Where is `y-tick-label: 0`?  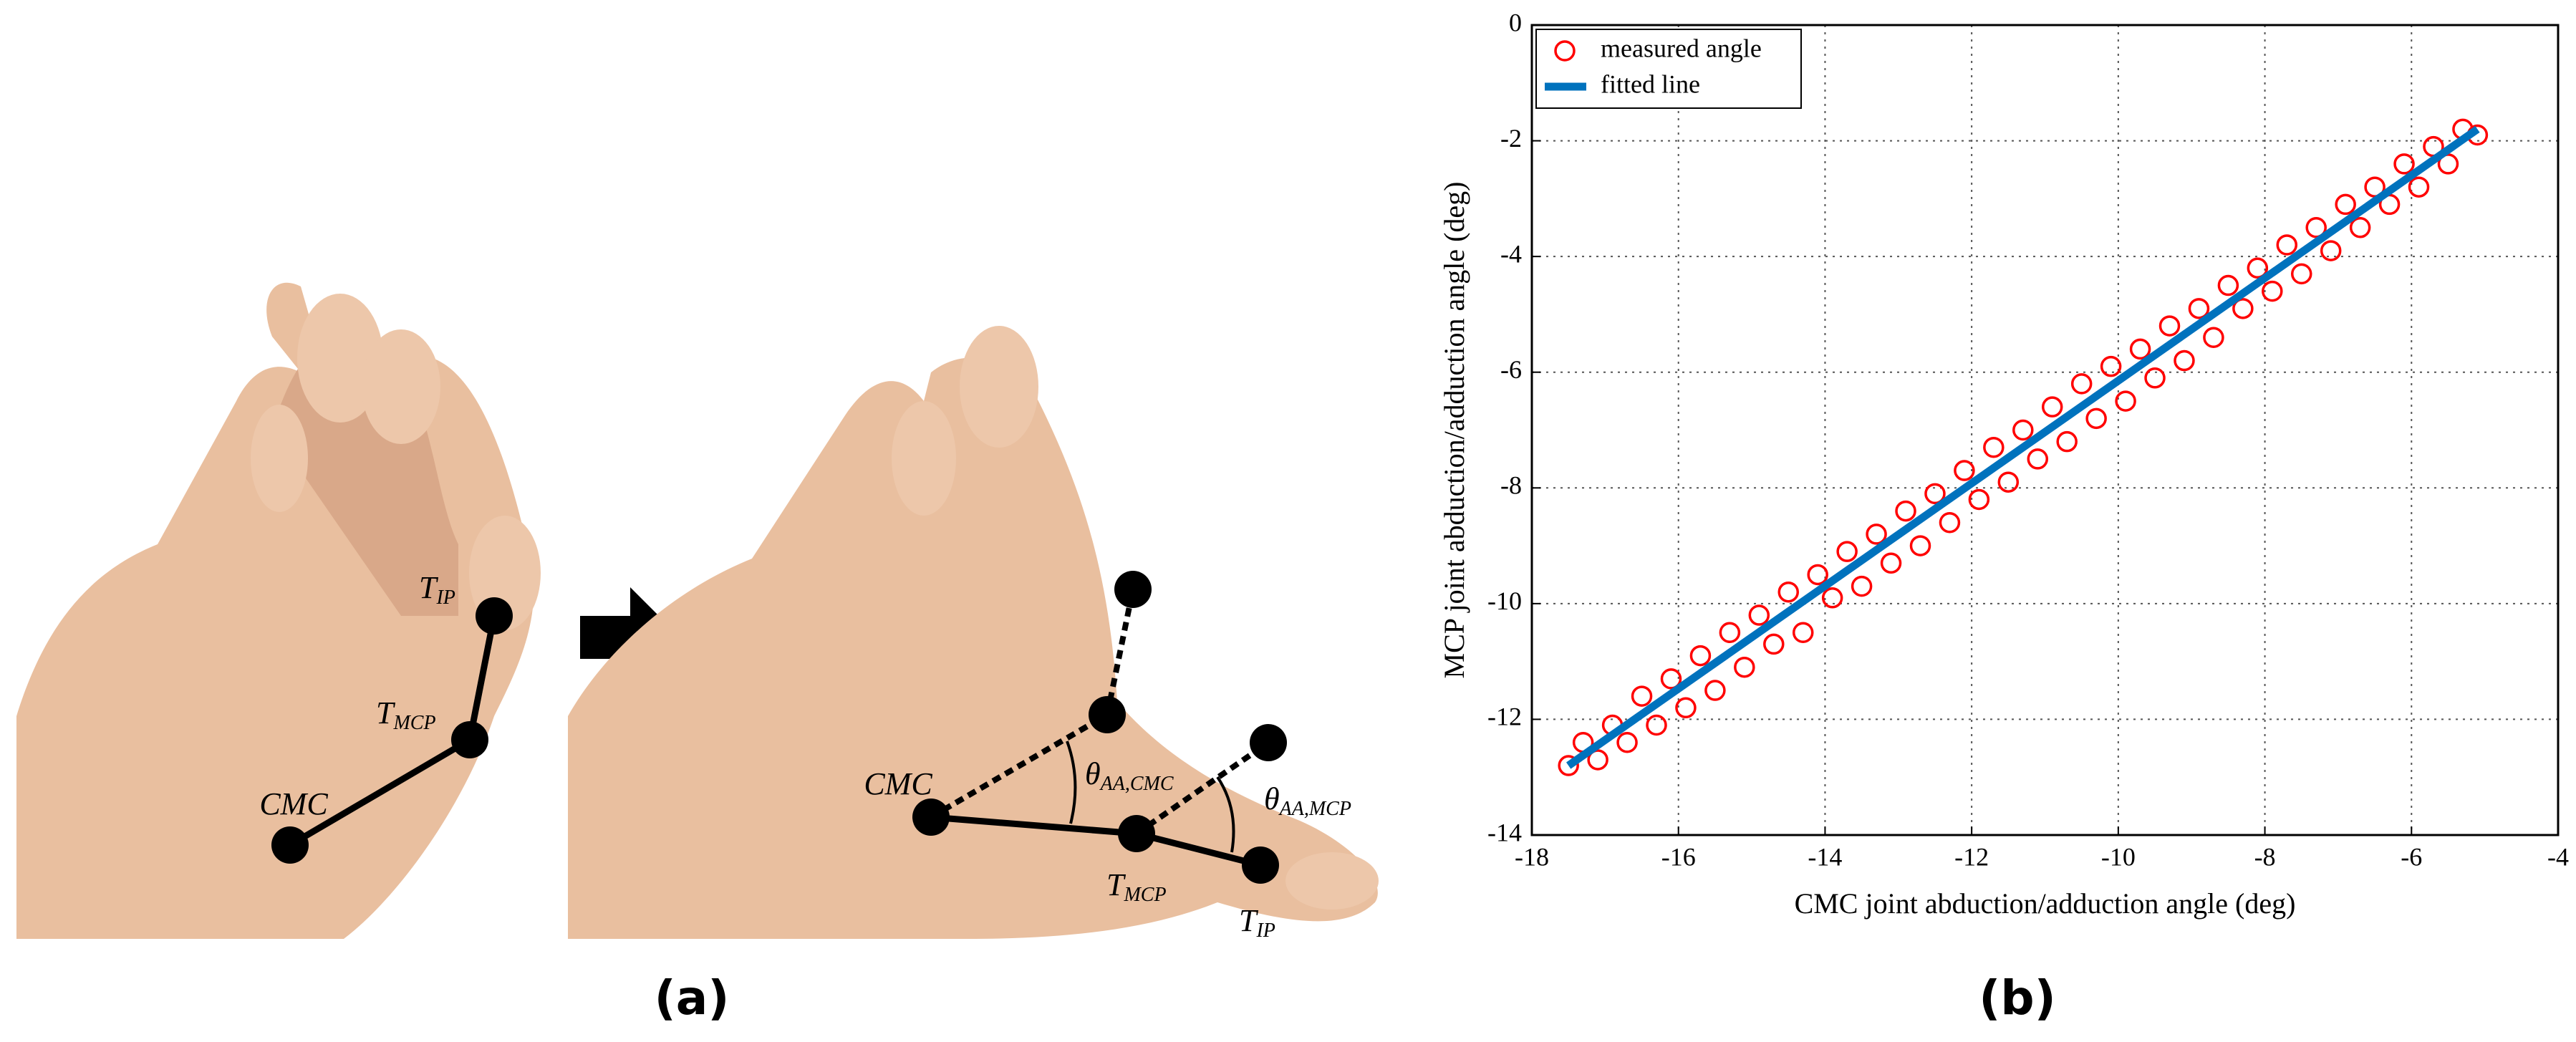 y-tick-label: 0 is located at coordinates (1515, 22).